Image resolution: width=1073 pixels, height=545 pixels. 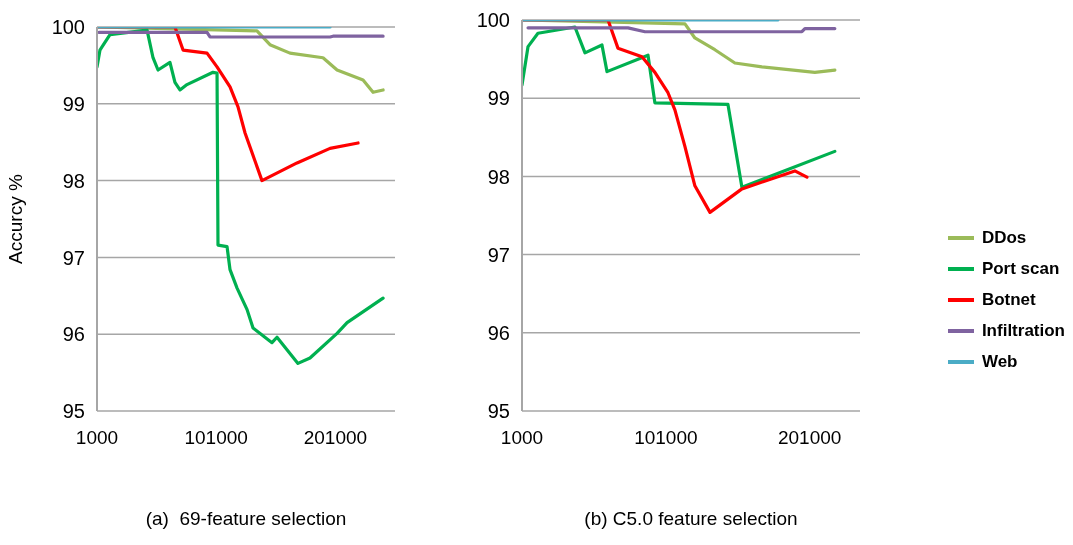 What do you see at coordinates (1004, 237) in the screenshot?
I see `legend-label: DDos` at bounding box center [1004, 237].